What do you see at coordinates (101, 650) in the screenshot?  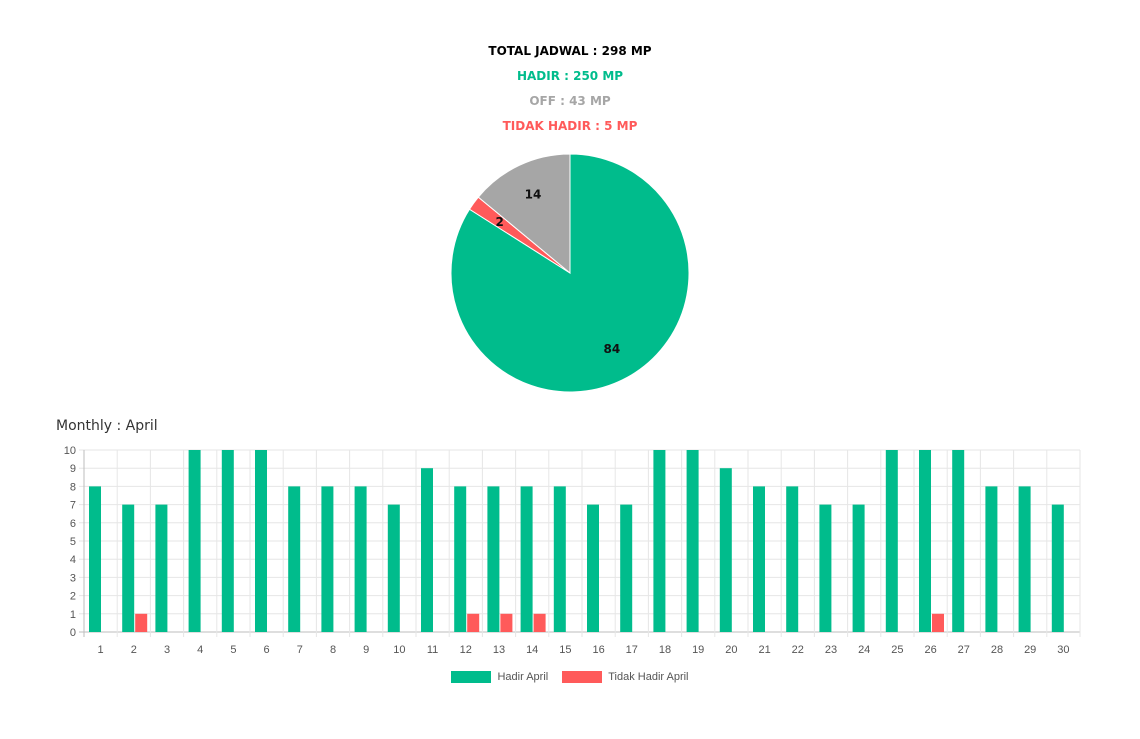 I see `x-tick-label: 1` at bounding box center [101, 650].